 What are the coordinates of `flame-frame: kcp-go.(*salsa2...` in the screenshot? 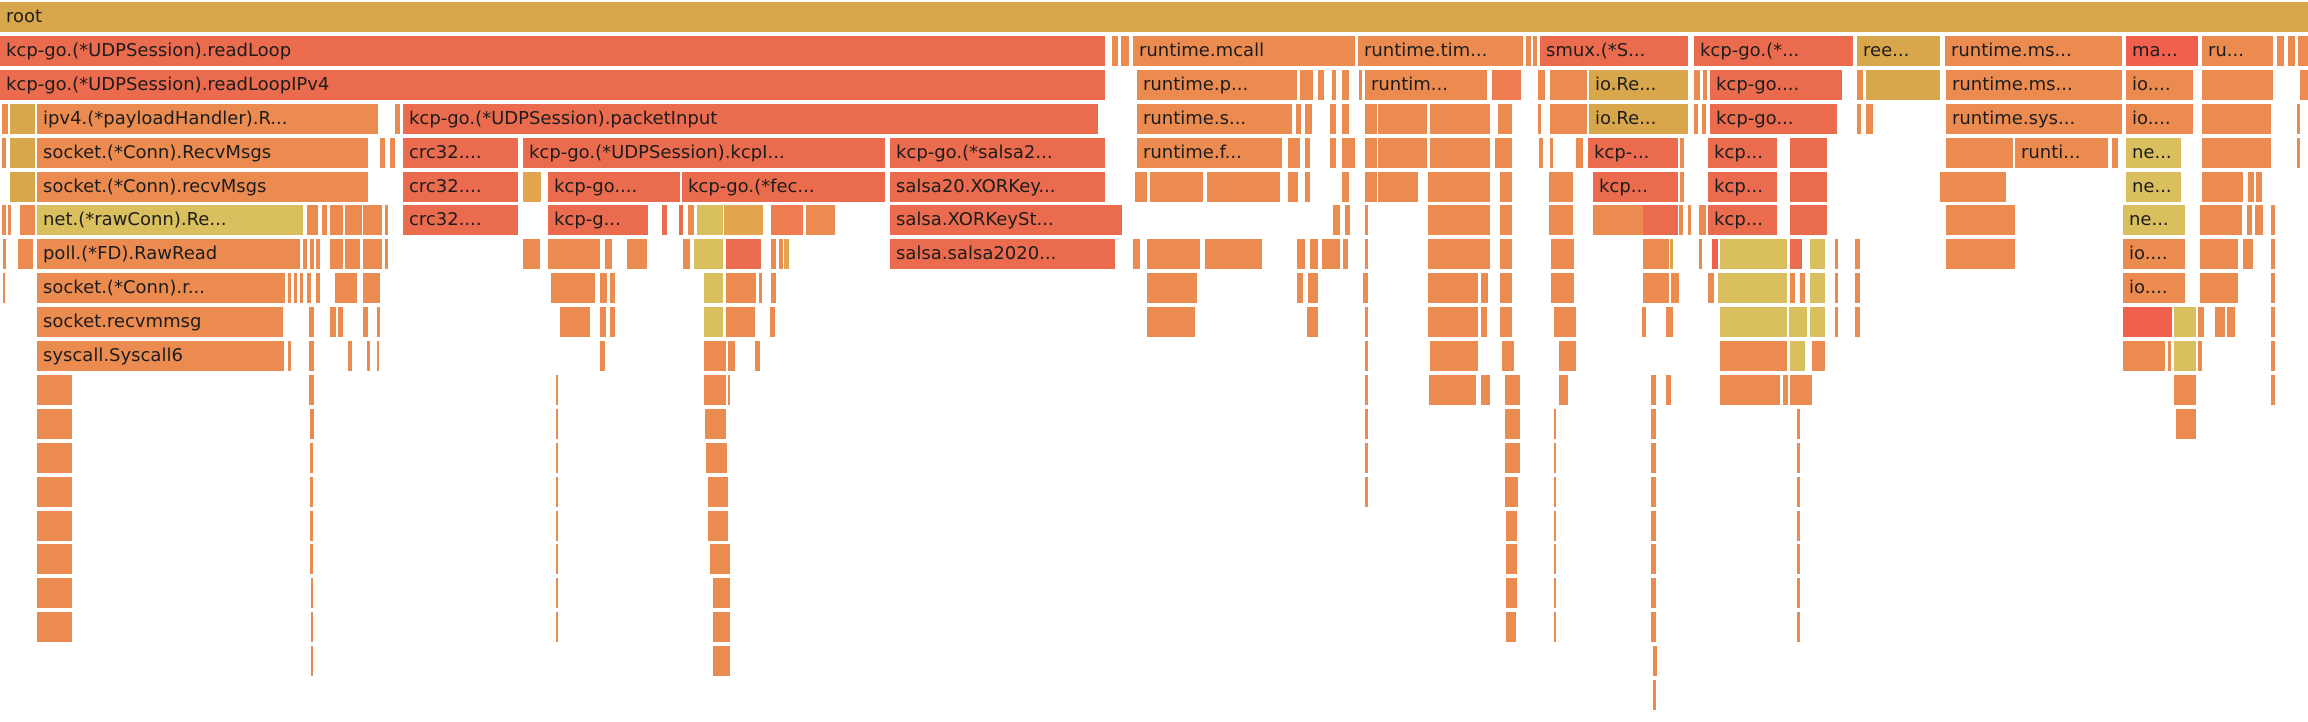 It's located at (997, 152).